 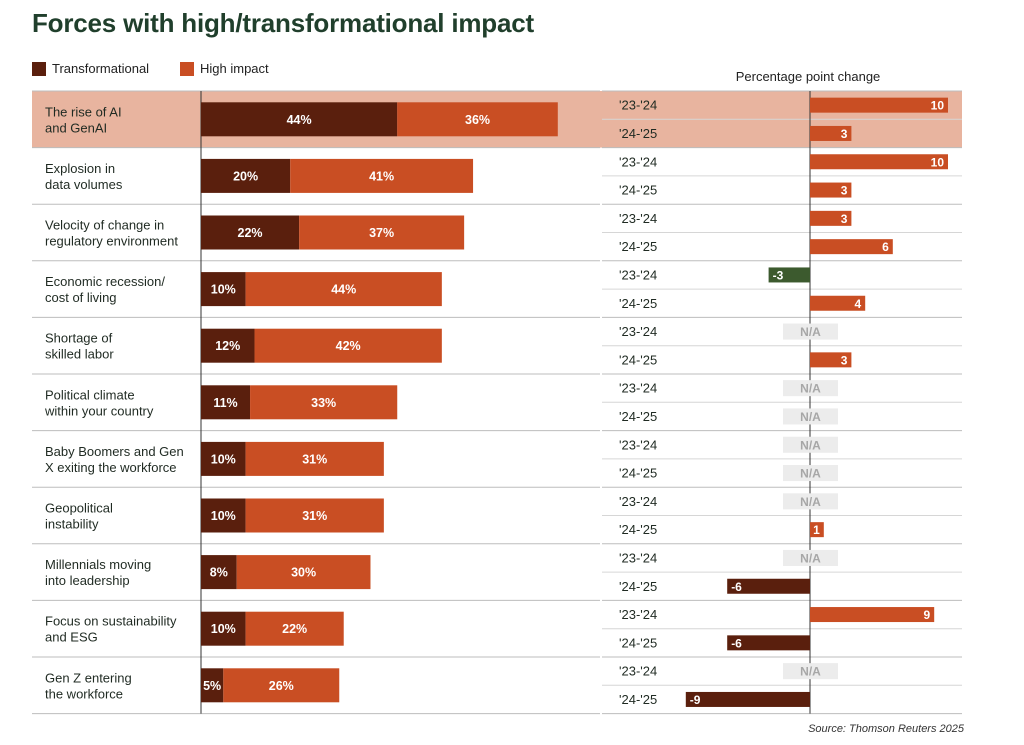 I want to click on bar-label-transformational: 8%, so click(x=219, y=573).